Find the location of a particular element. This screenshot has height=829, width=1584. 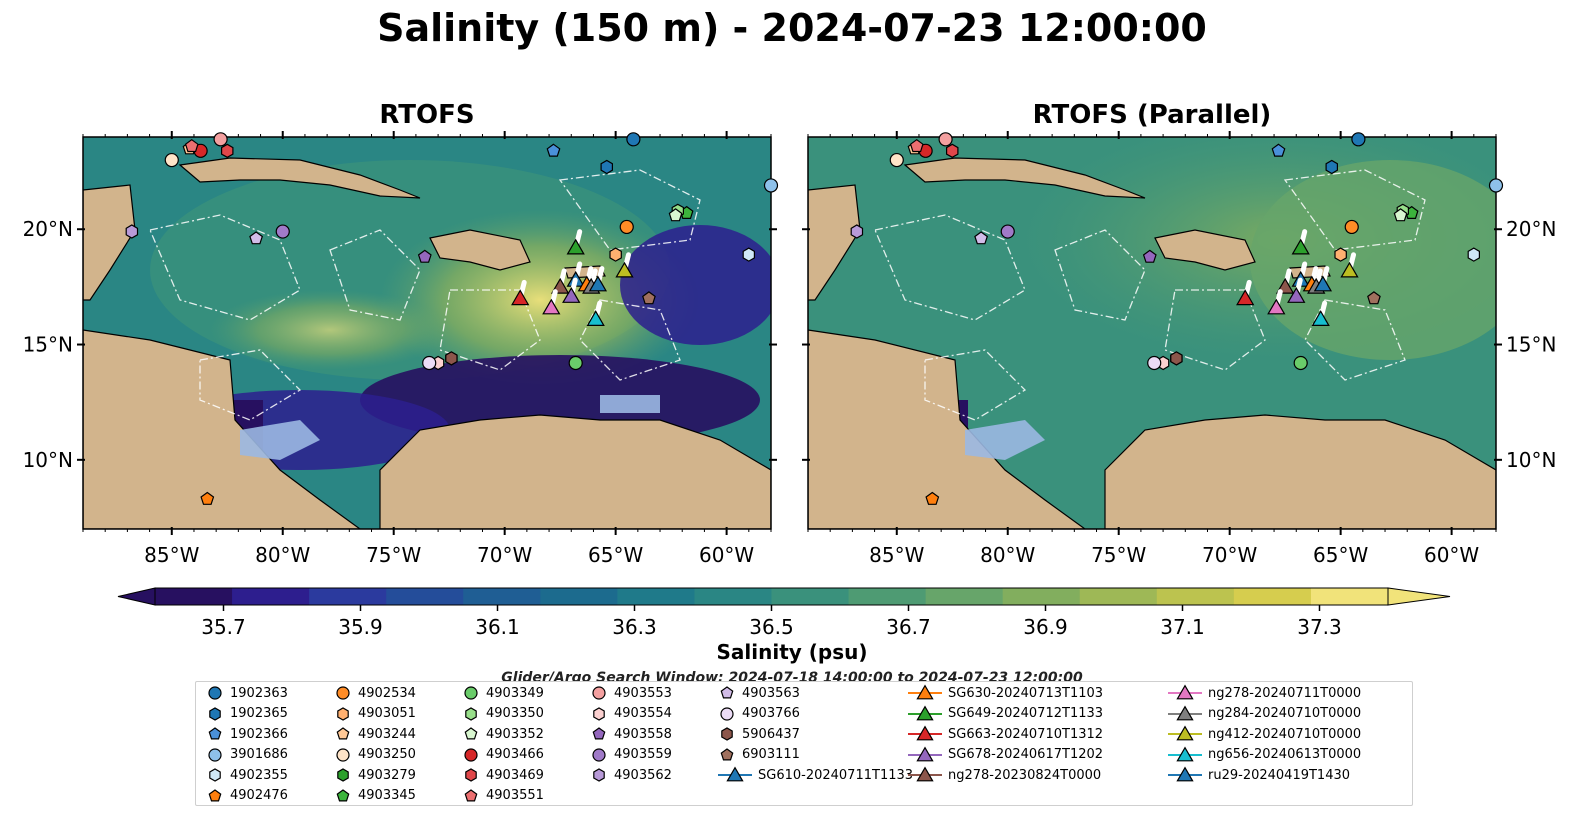

colorbar-tick-label: 37.3 is located at coordinates (1319, 627).